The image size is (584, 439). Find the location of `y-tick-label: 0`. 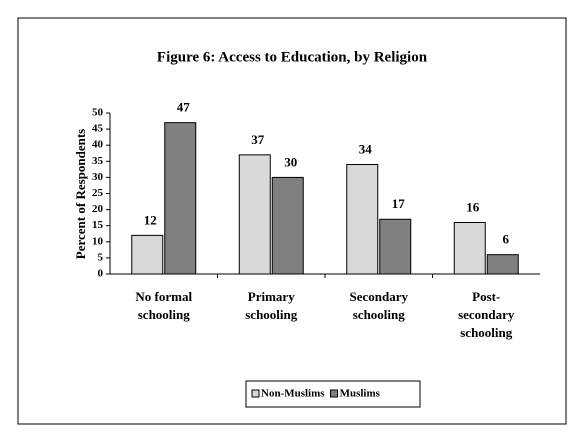

y-tick-label: 0 is located at coordinates (101, 274).